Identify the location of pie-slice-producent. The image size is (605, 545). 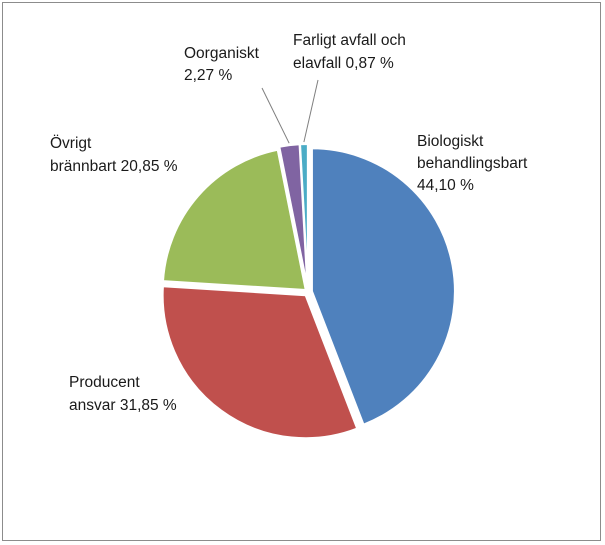
(260, 362).